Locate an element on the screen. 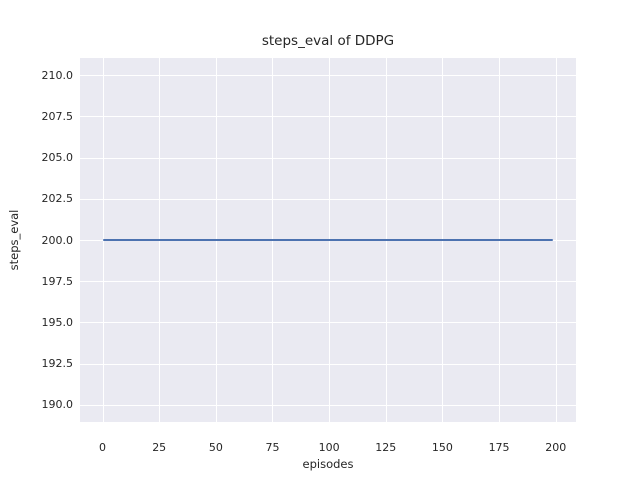 The width and height of the screenshot is (640, 480). x-axis-label: episodes is located at coordinates (328, 464).